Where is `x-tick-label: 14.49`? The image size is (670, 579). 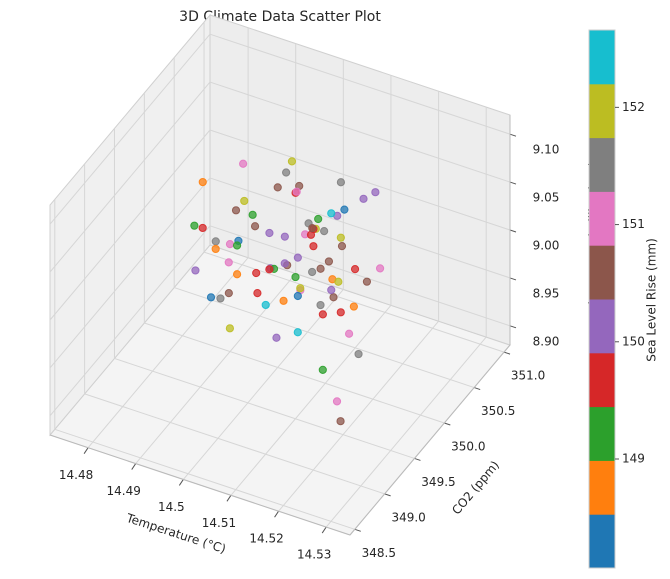 x-tick-label: 14.49 is located at coordinates (124, 491).